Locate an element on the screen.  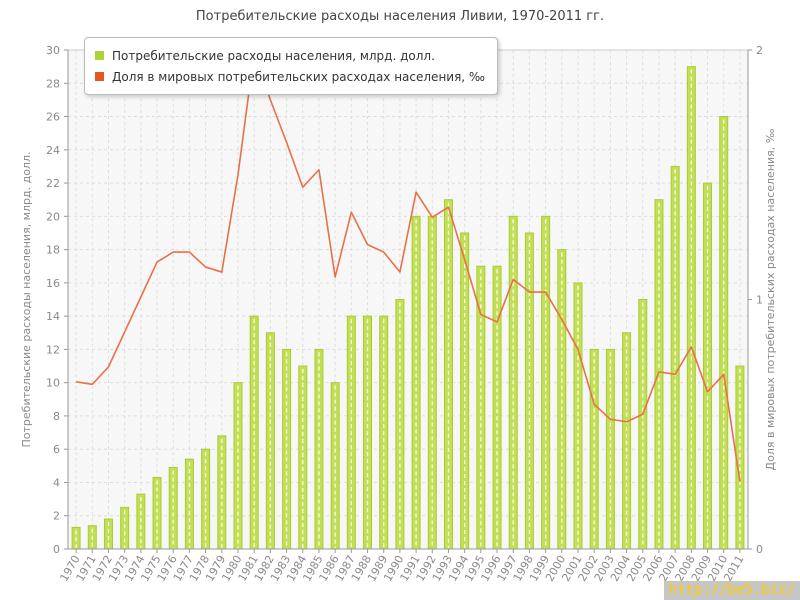
bar-2002 is located at coordinates (594, 449).